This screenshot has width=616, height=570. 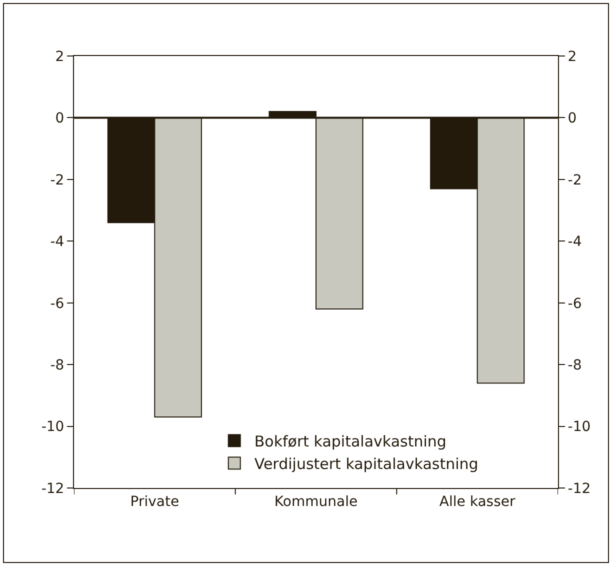 What do you see at coordinates (57, 365) in the screenshot?
I see `y-tick-label: -8` at bounding box center [57, 365].